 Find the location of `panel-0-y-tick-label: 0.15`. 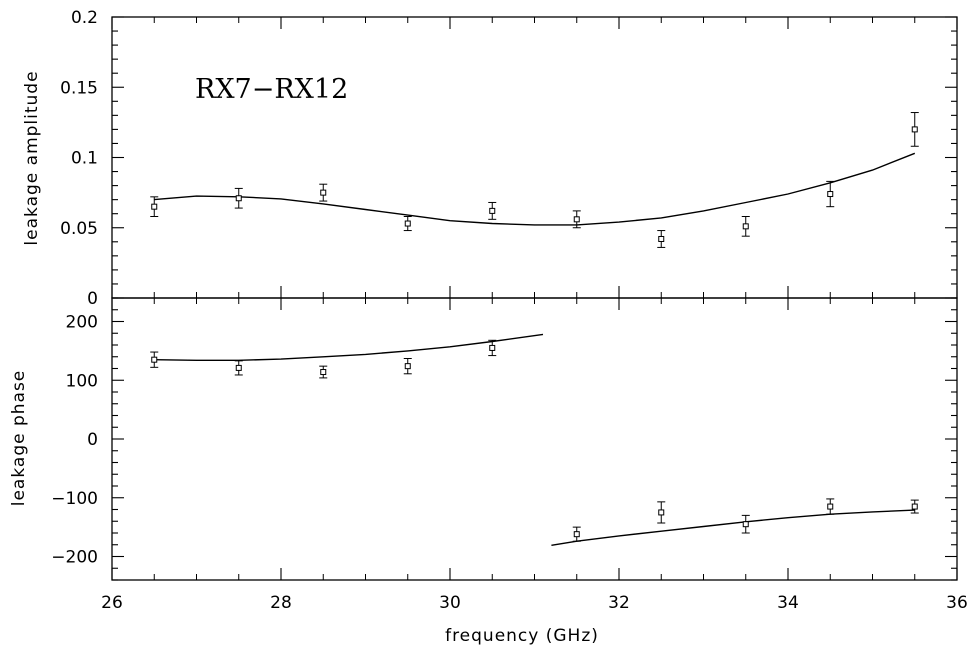

panel-0-y-tick-label: 0.15 is located at coordinates (79, 88).